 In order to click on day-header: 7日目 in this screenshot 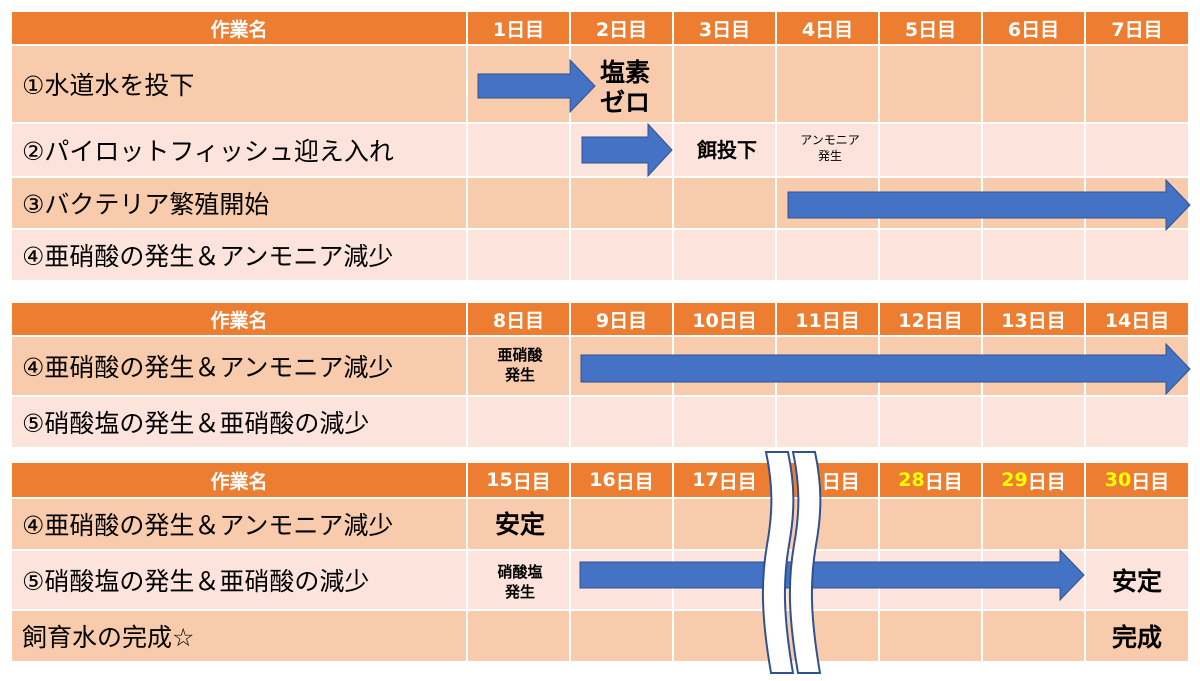, I will do `click(1137, 29)`.